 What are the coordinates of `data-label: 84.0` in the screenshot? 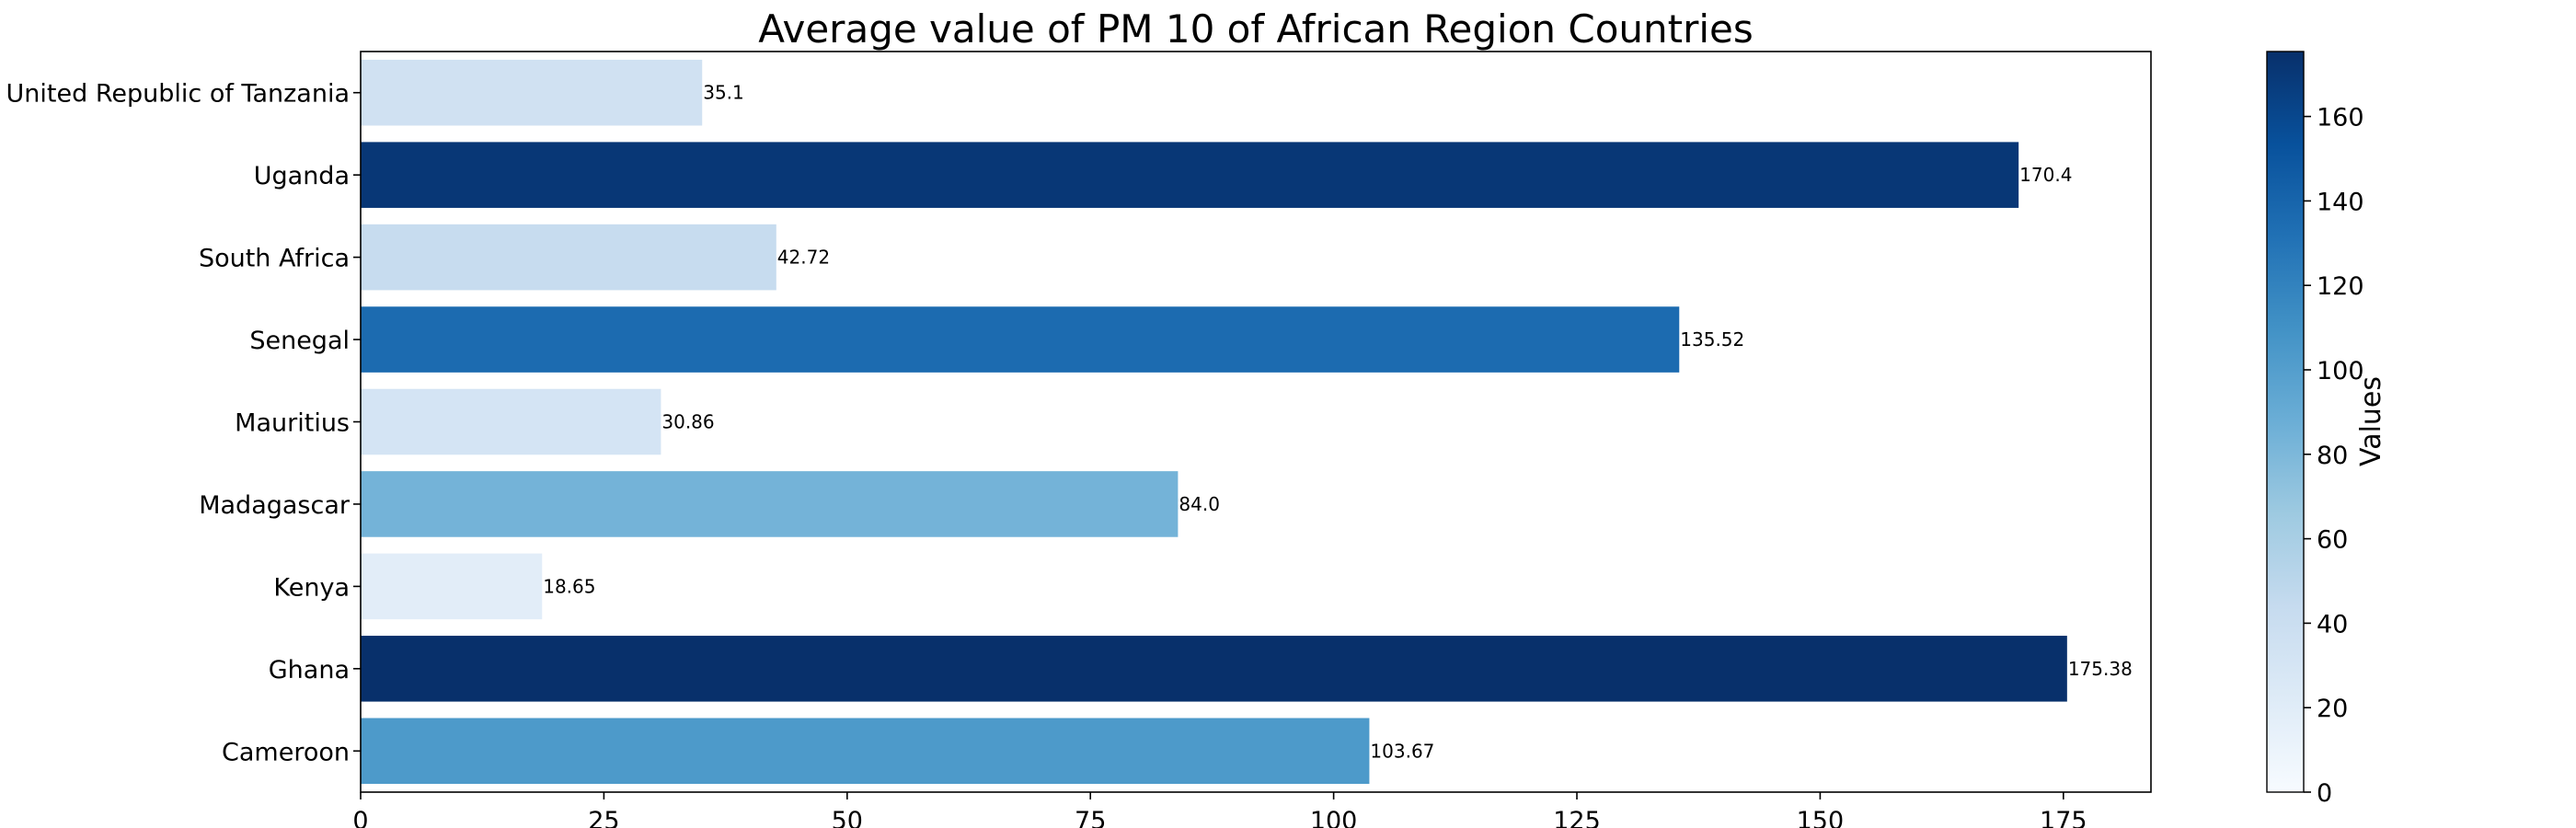 It's located at (1199, 504).